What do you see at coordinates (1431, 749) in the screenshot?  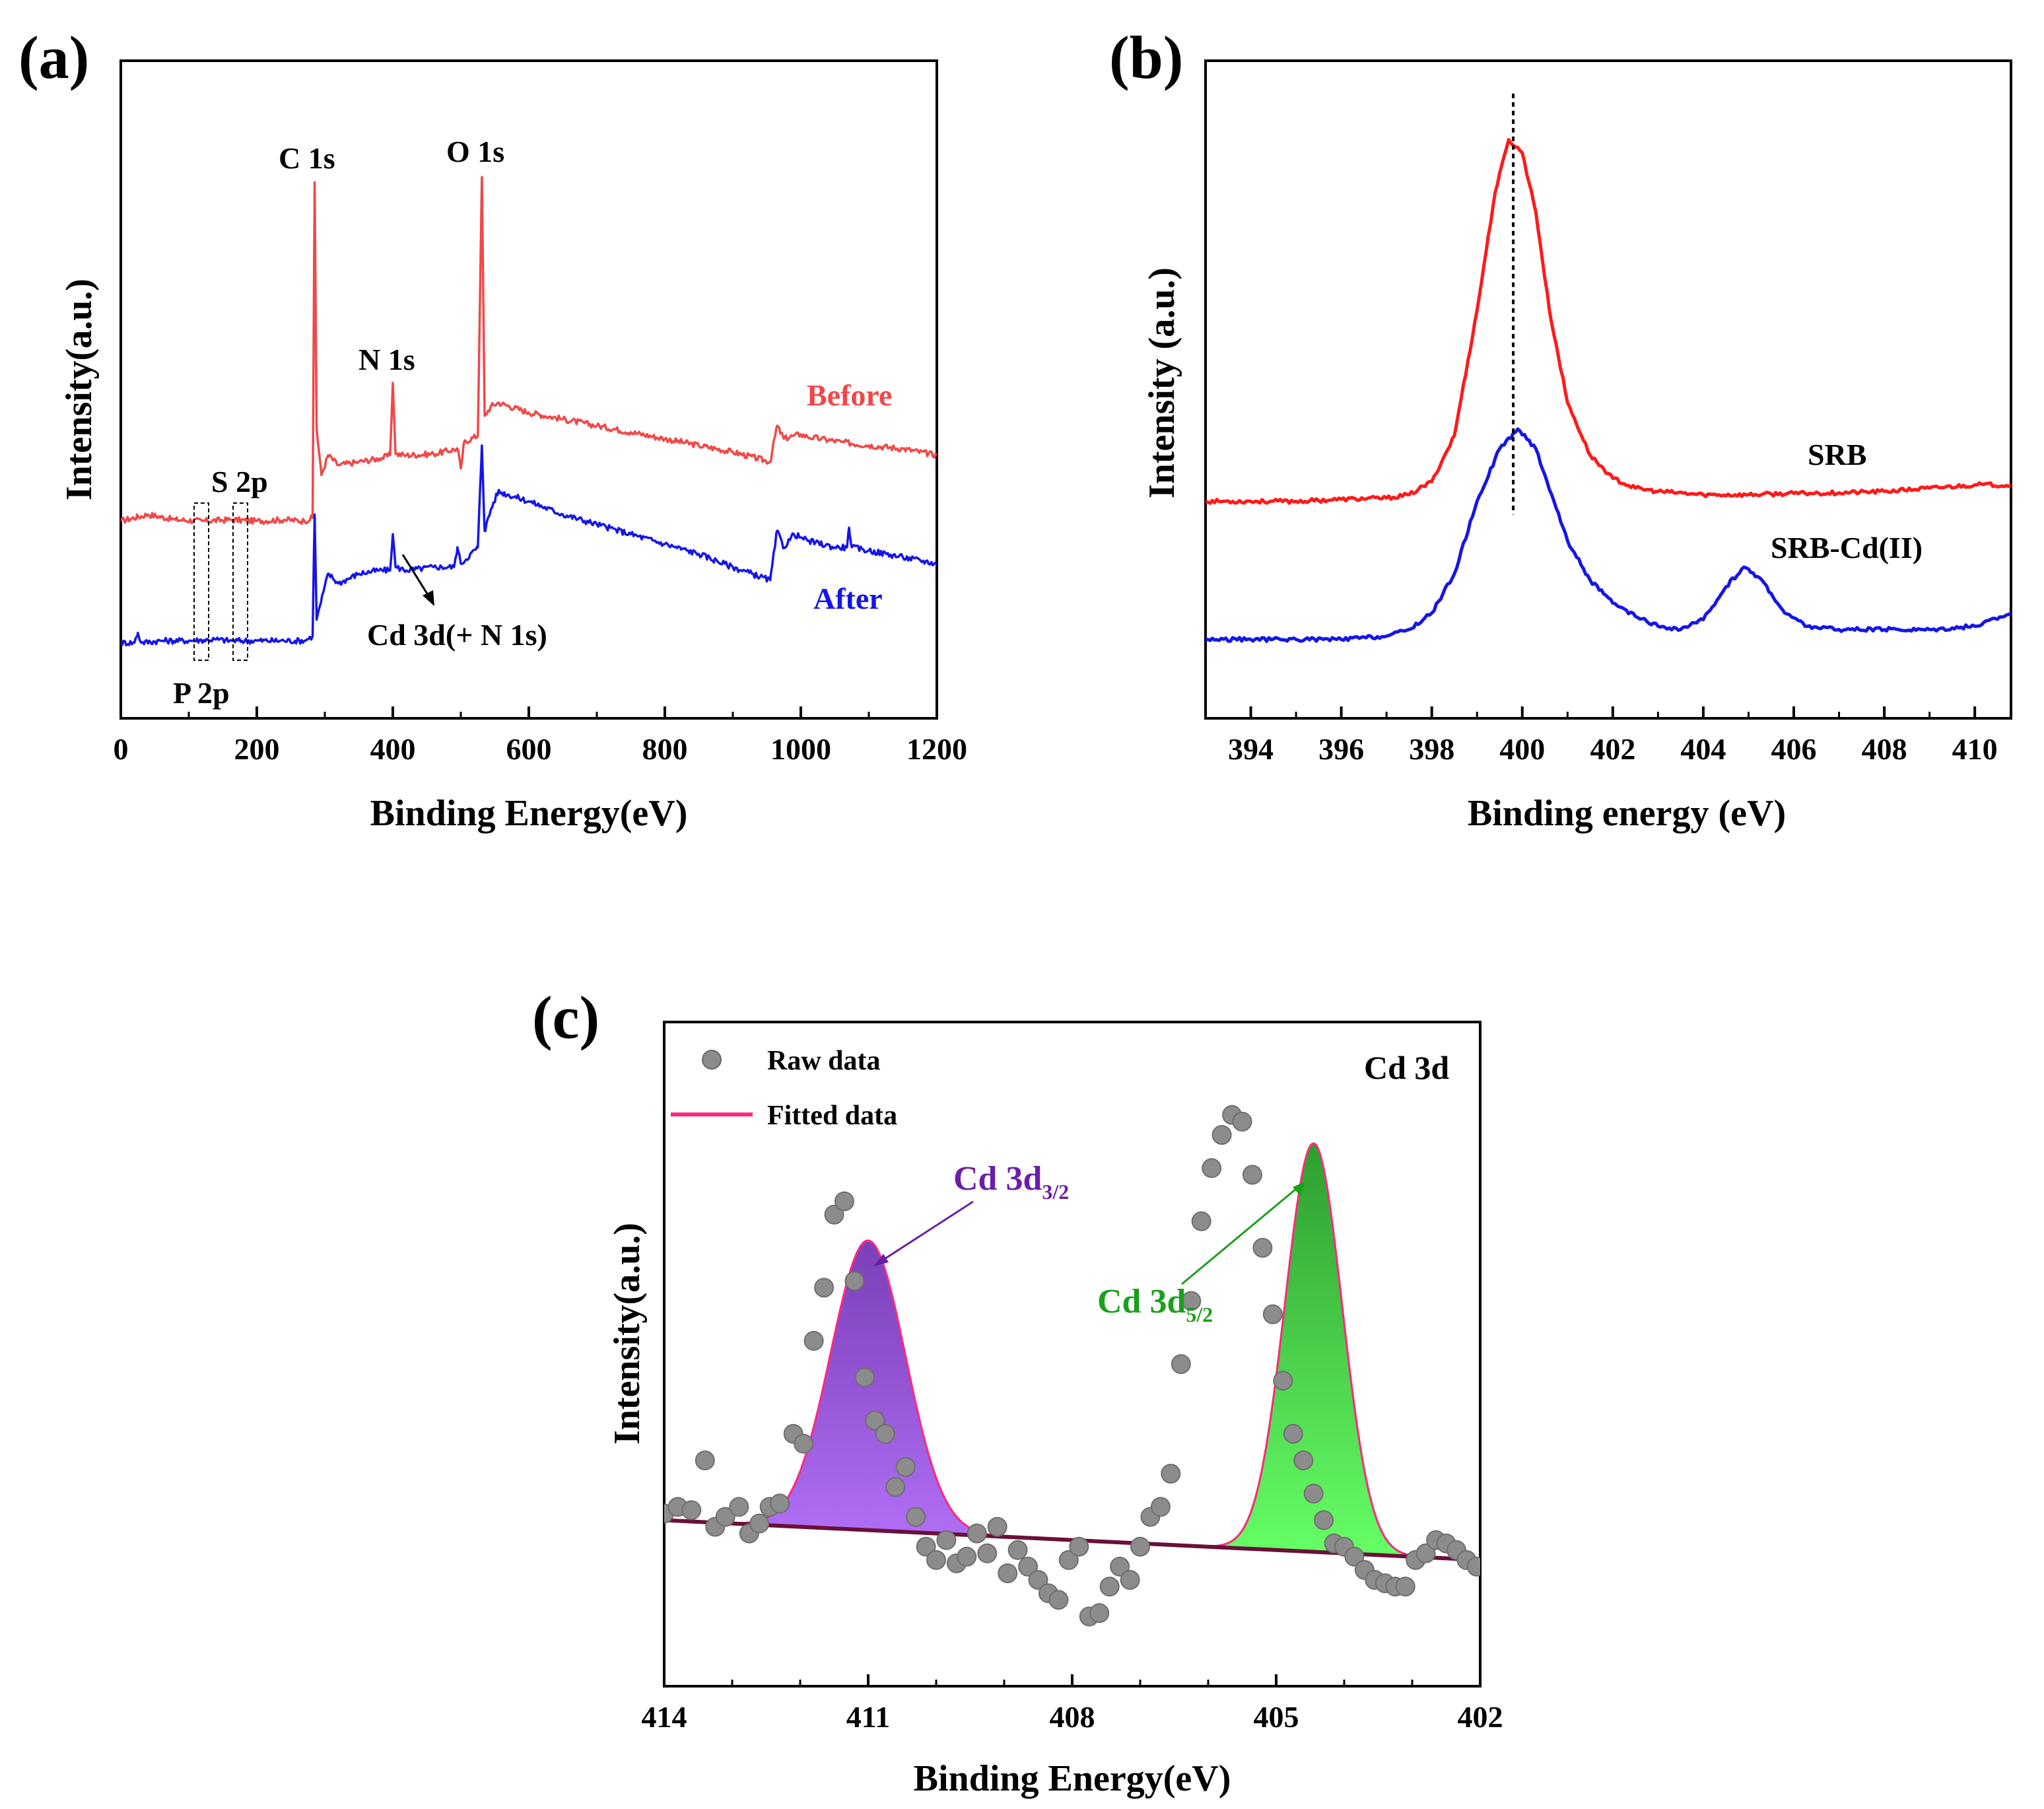 I see `panel-b-x-tick-label: 398` at bounding box center [1431, 749].